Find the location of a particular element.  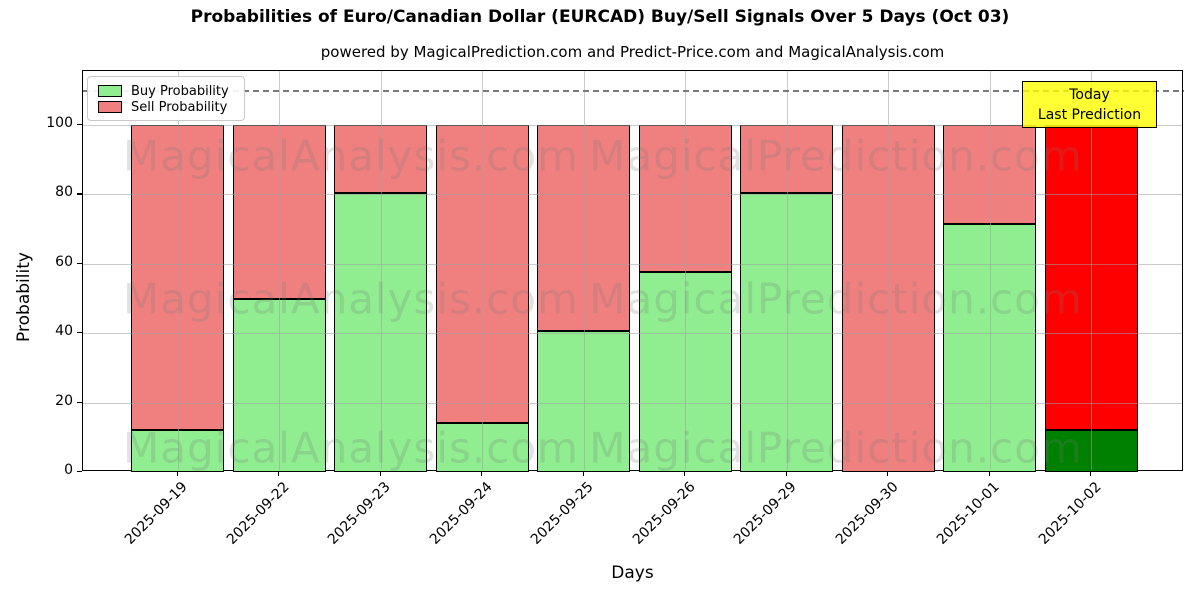

legend-item-sell: Sell Probability is located at coordinates (167, 107).